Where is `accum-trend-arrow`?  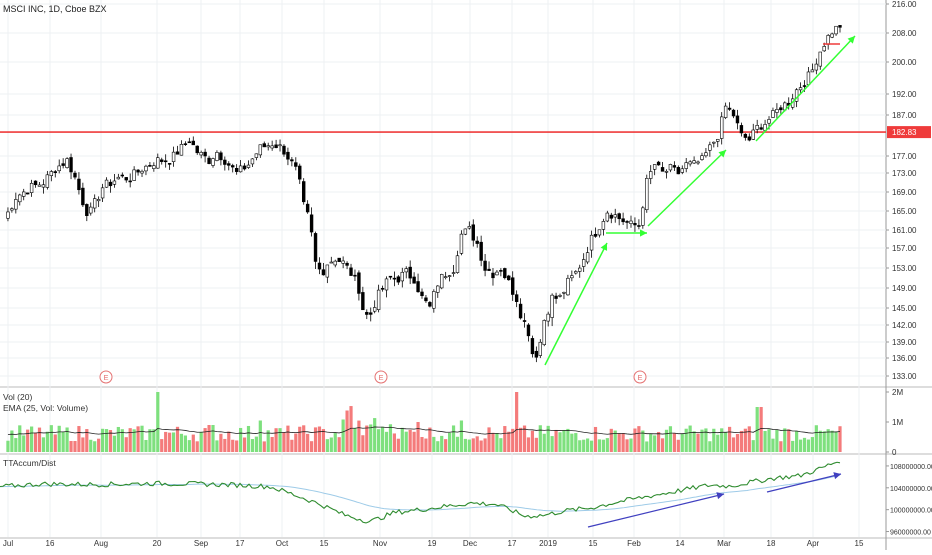 accum-trend-arrow is located at coordinates (804, 483).